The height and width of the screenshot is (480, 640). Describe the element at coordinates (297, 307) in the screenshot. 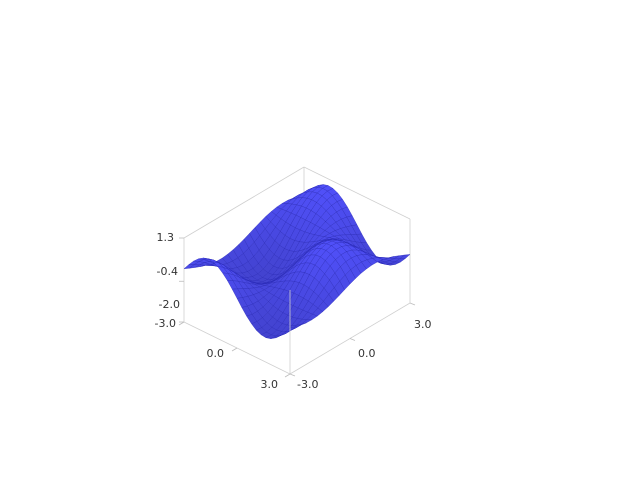

I see `axis-ticks` at that location.